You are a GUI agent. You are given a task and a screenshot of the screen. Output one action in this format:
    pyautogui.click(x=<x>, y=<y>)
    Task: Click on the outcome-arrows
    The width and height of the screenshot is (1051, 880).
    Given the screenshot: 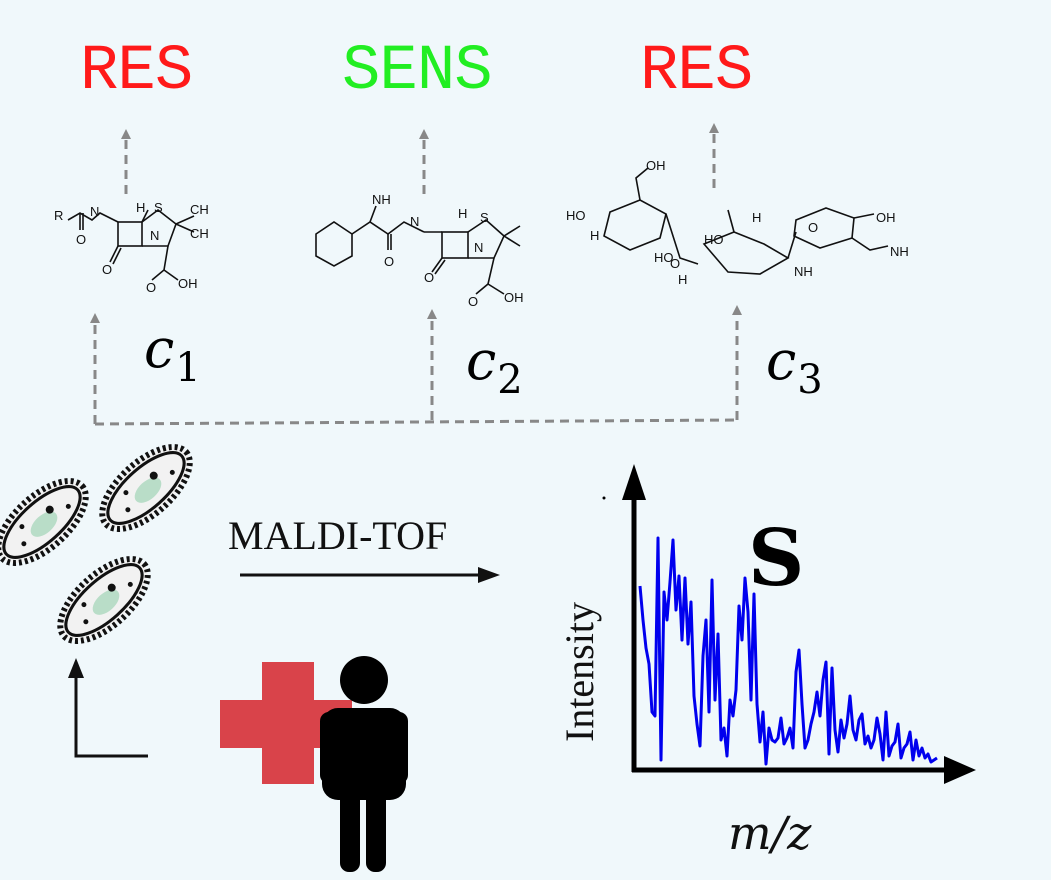 What is the action you would take?
    pyautogui.click(x=420, y=158)
    